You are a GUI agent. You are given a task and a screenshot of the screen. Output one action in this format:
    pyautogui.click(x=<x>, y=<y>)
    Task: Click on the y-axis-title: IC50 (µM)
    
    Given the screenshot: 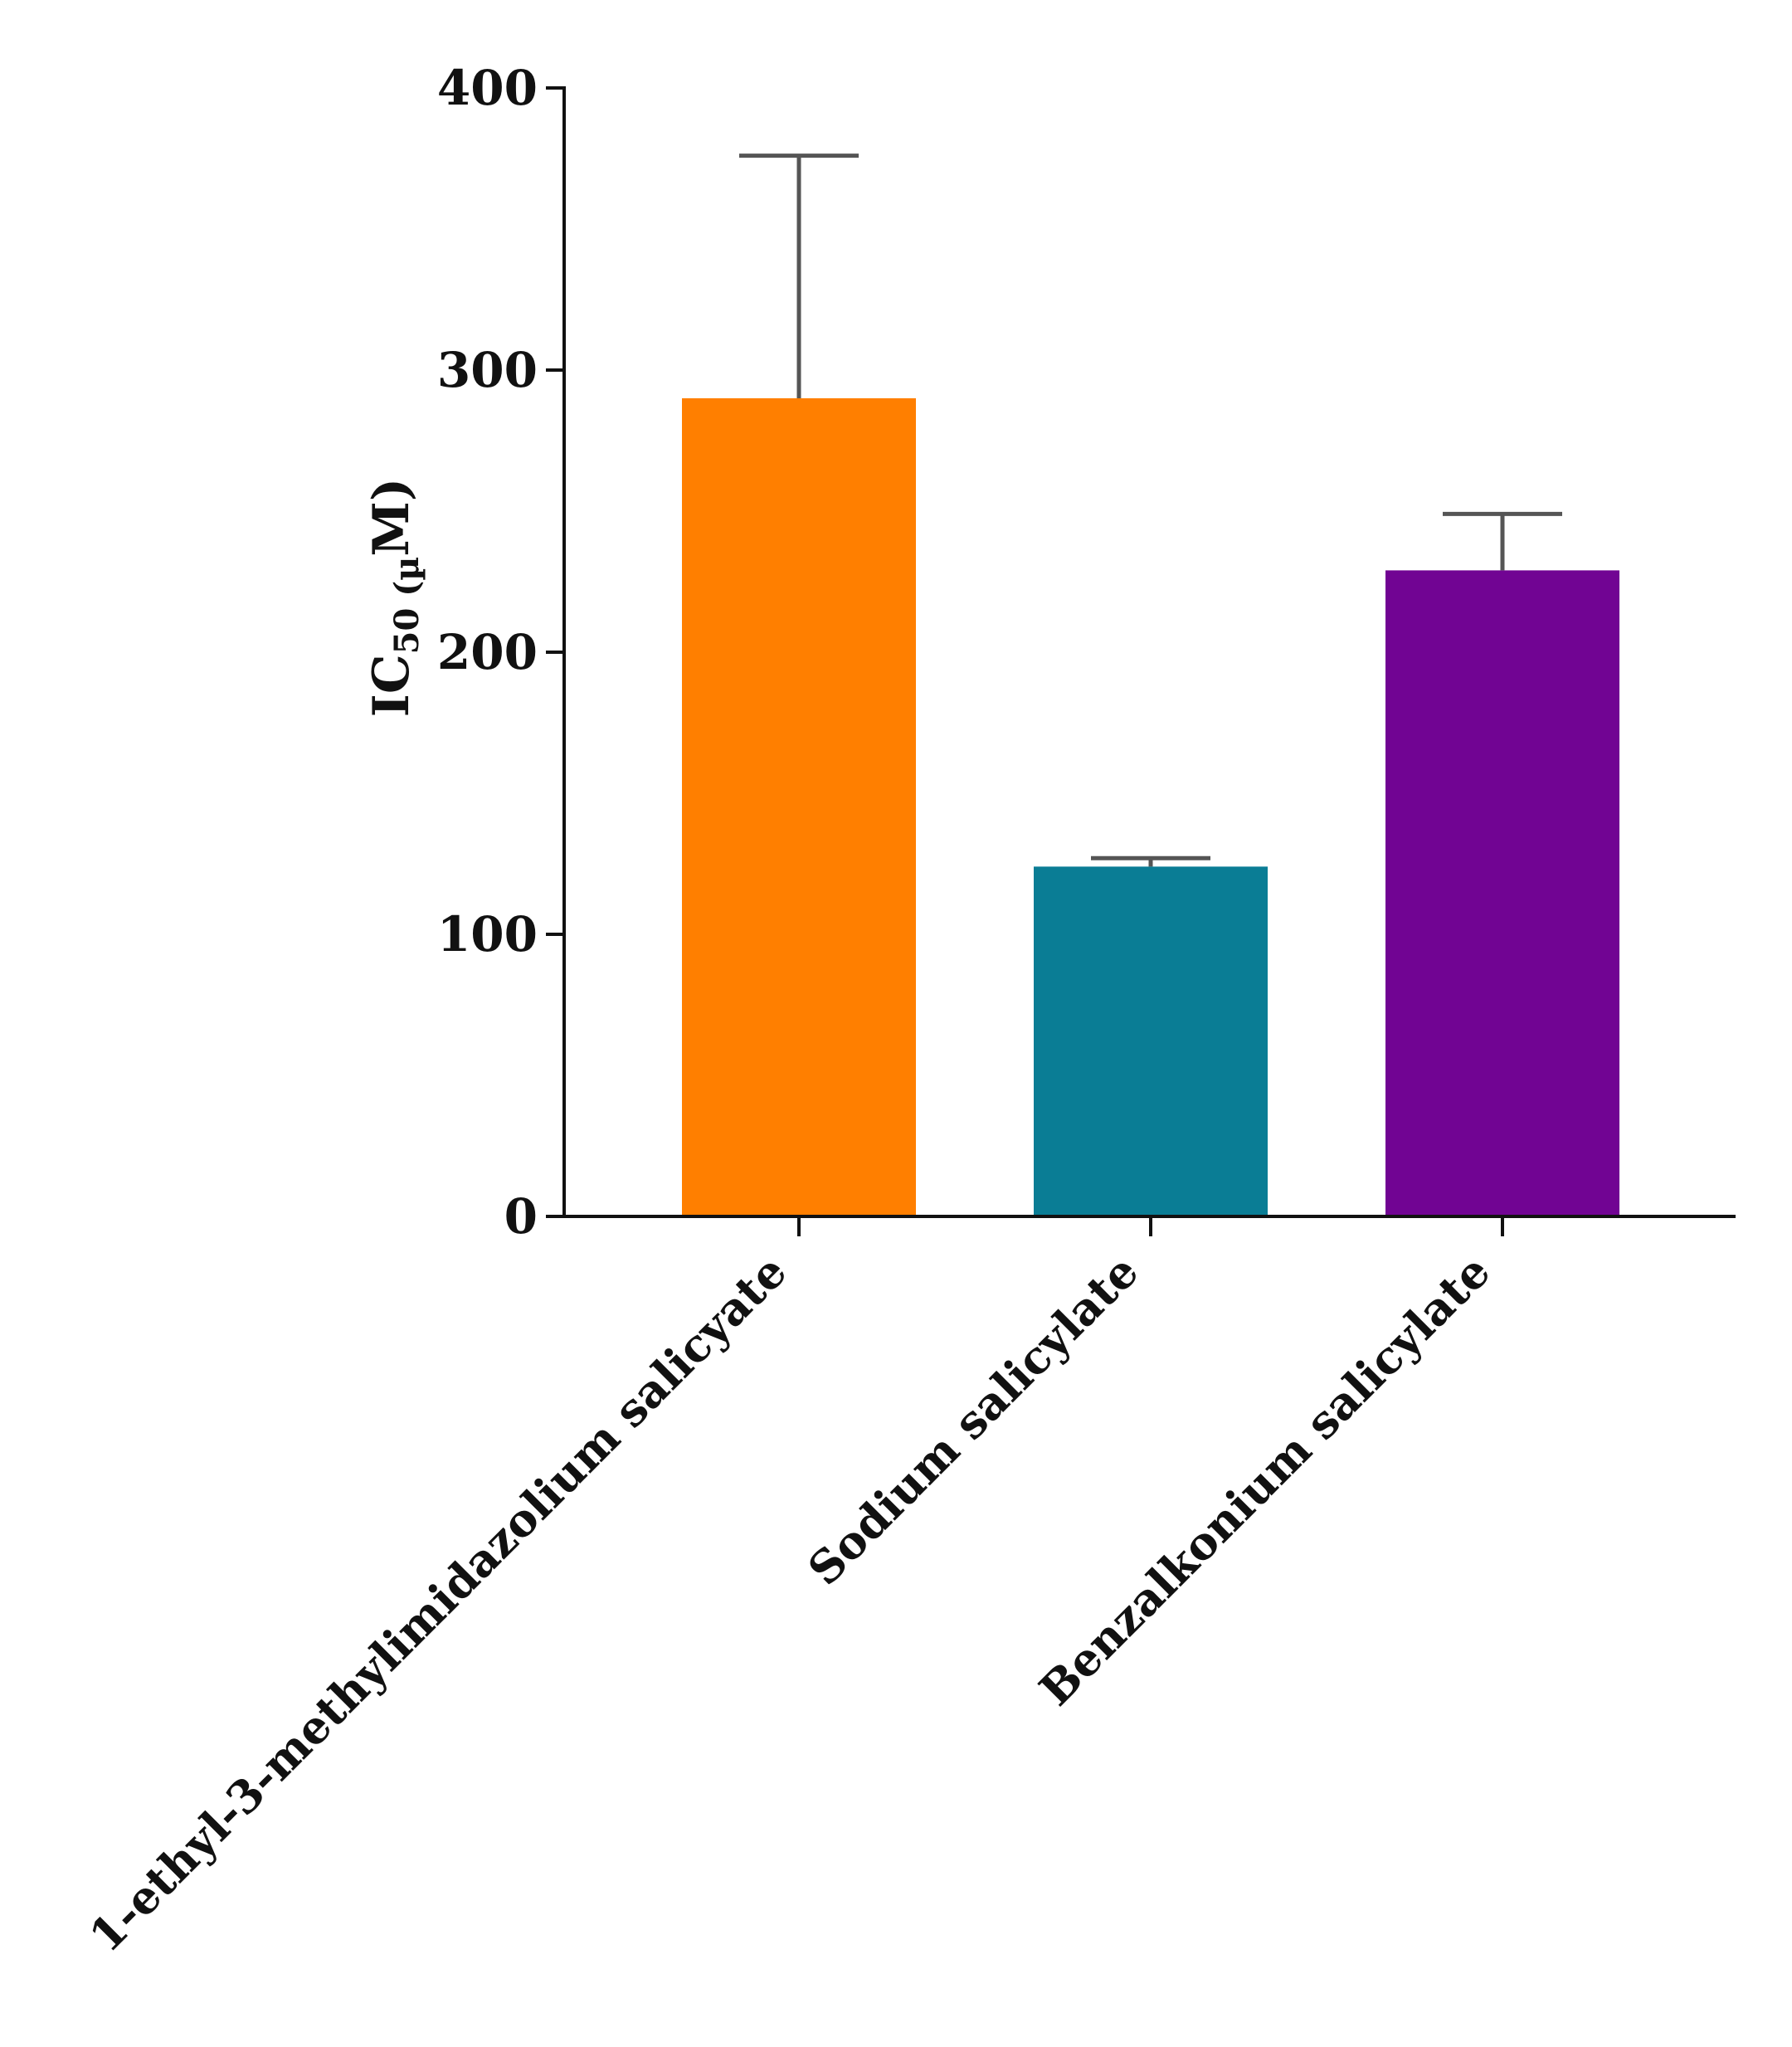 What is the action you would take?
    pyautogui.click(x=394, y=597)
    